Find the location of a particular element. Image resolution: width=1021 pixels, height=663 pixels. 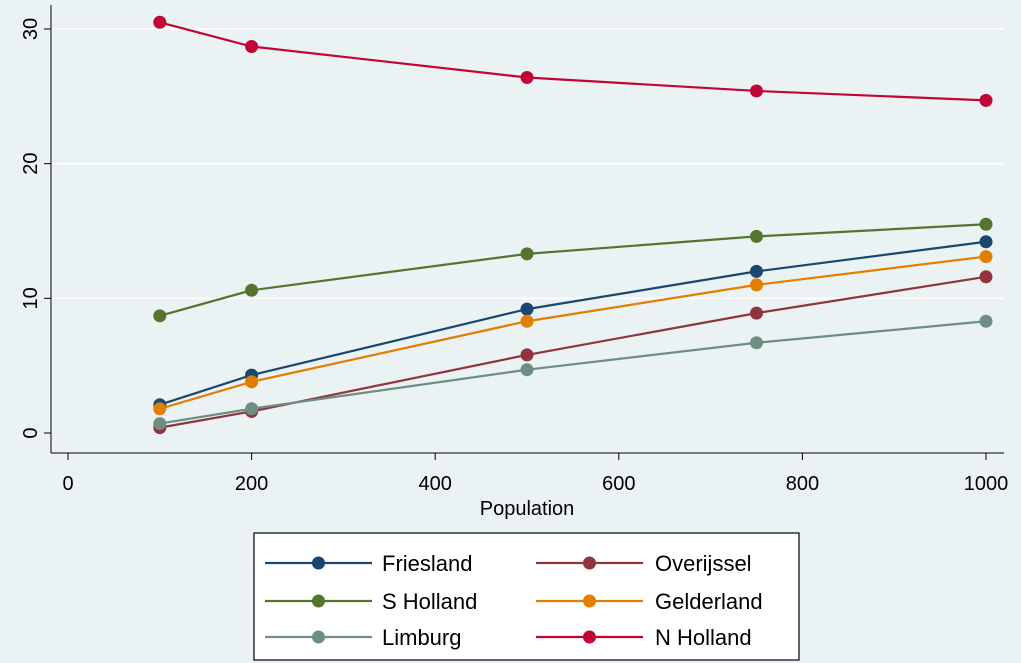

legend-label: Gelderland is located at coordinates (709, 601).